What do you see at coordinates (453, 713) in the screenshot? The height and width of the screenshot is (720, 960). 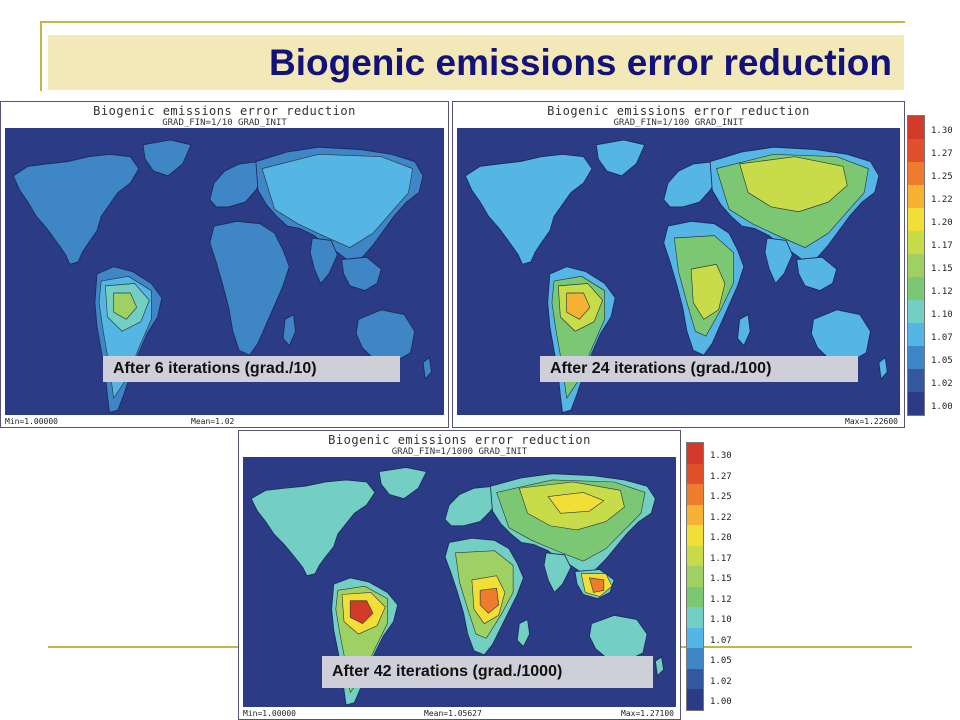 I see `stat-mean: Mean=1.05627` at bounding box center [453, 713].